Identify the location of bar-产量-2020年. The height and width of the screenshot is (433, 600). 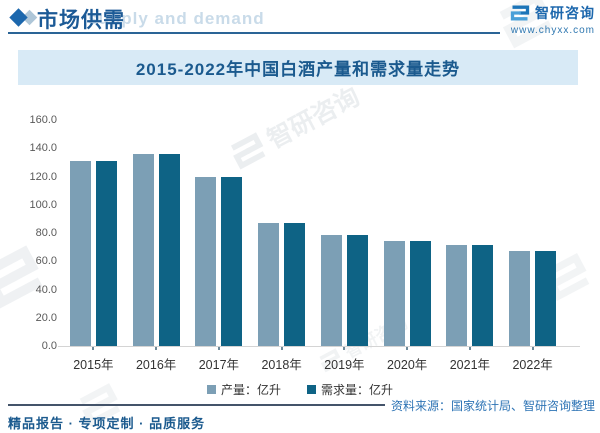
(394, 293).